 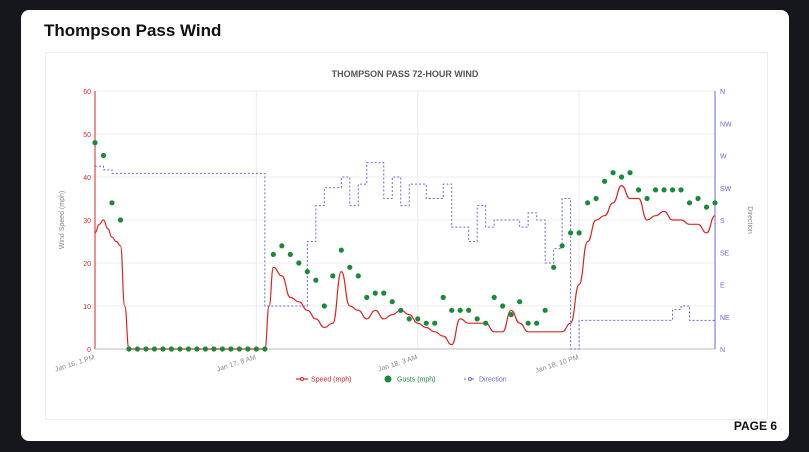 I want to click on y-tick-label: 60, so click(x=87, y=92).